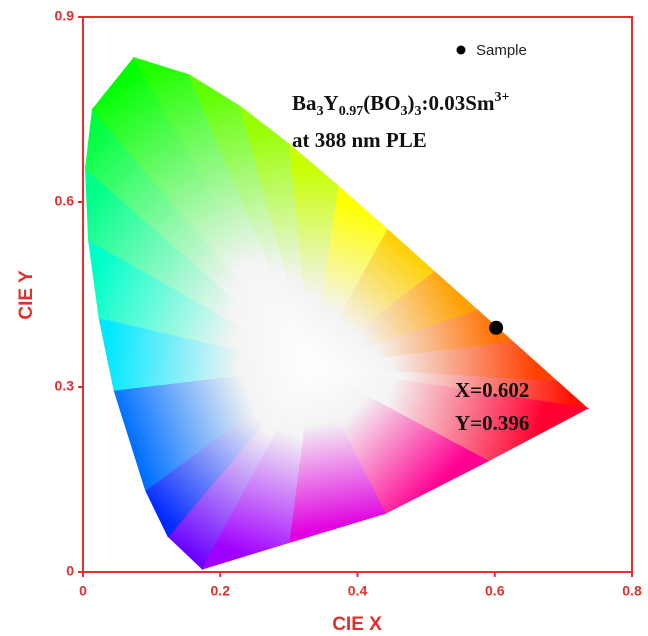 The width and height of the screenshot is (648, 636). What do you see at coordinates (83, 591) in the screenshot?
I see `x-tick-label: 0` at bounding box center [83, 591].